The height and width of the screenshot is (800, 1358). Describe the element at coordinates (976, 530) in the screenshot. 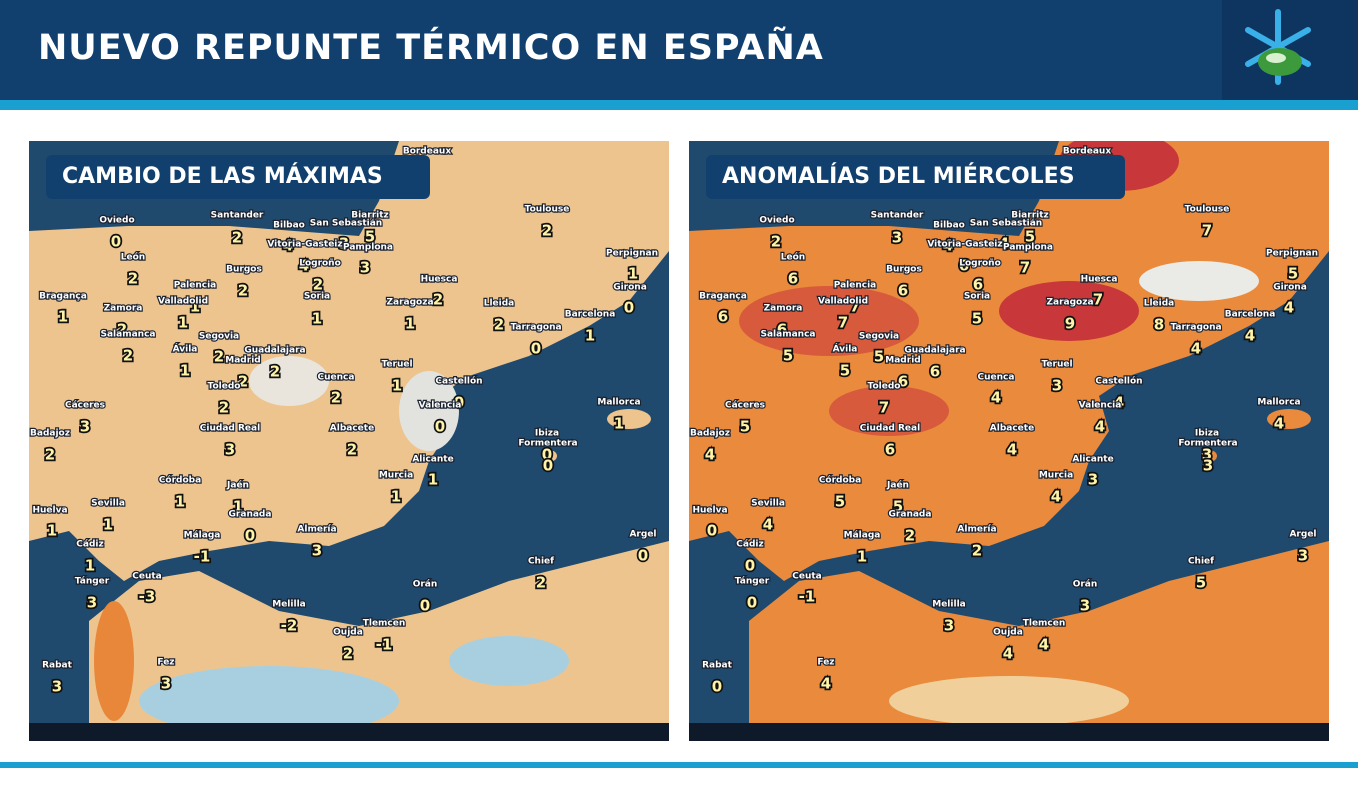

I see `city-label: Almería` at that location.